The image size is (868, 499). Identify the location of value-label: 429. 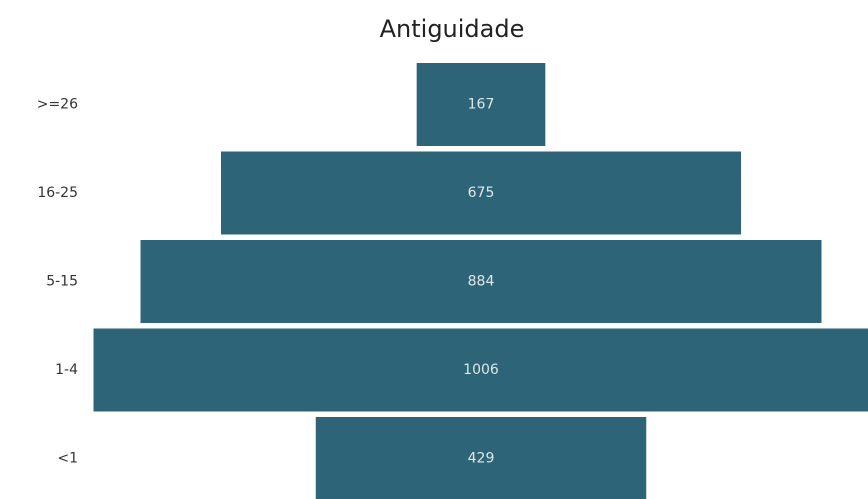
(481, 459).